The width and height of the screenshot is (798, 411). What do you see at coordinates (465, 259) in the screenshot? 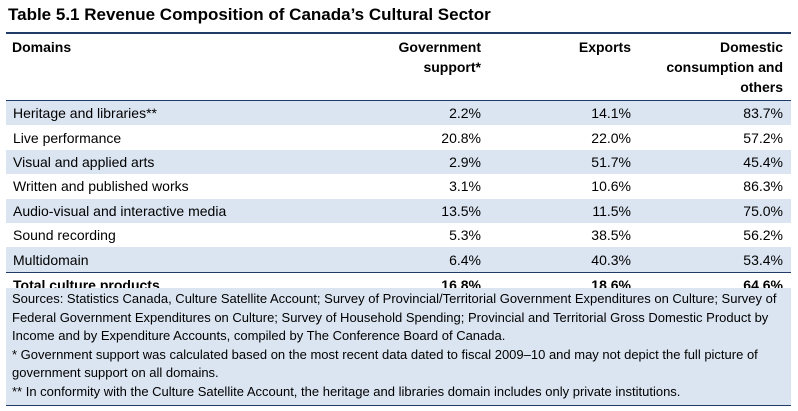
I see `cell-gov: 6.4%` at bounding box center [465, 259].